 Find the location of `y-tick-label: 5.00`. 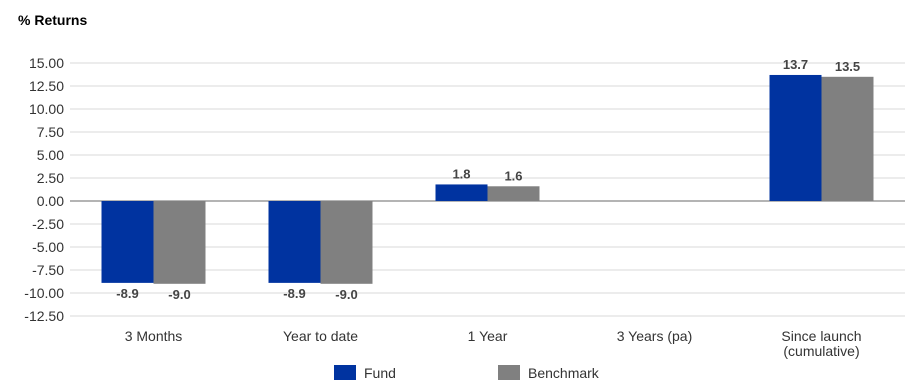

y-tick-label: 5.00 is located at coordinates (50, 155).